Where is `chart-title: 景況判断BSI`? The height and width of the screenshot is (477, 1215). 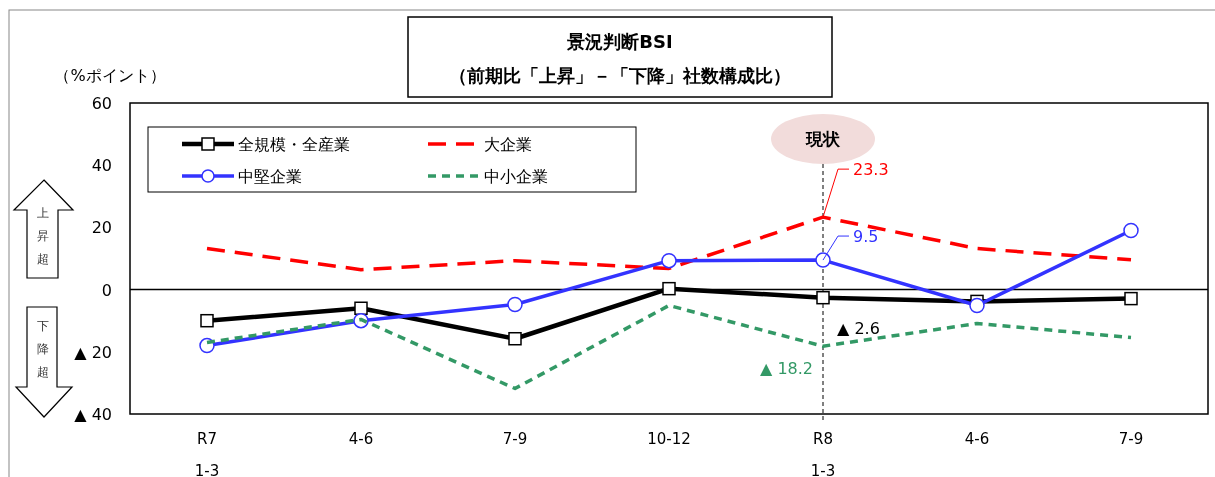
chart-title: 景況判断BSI is located at coordinates (619, 41).